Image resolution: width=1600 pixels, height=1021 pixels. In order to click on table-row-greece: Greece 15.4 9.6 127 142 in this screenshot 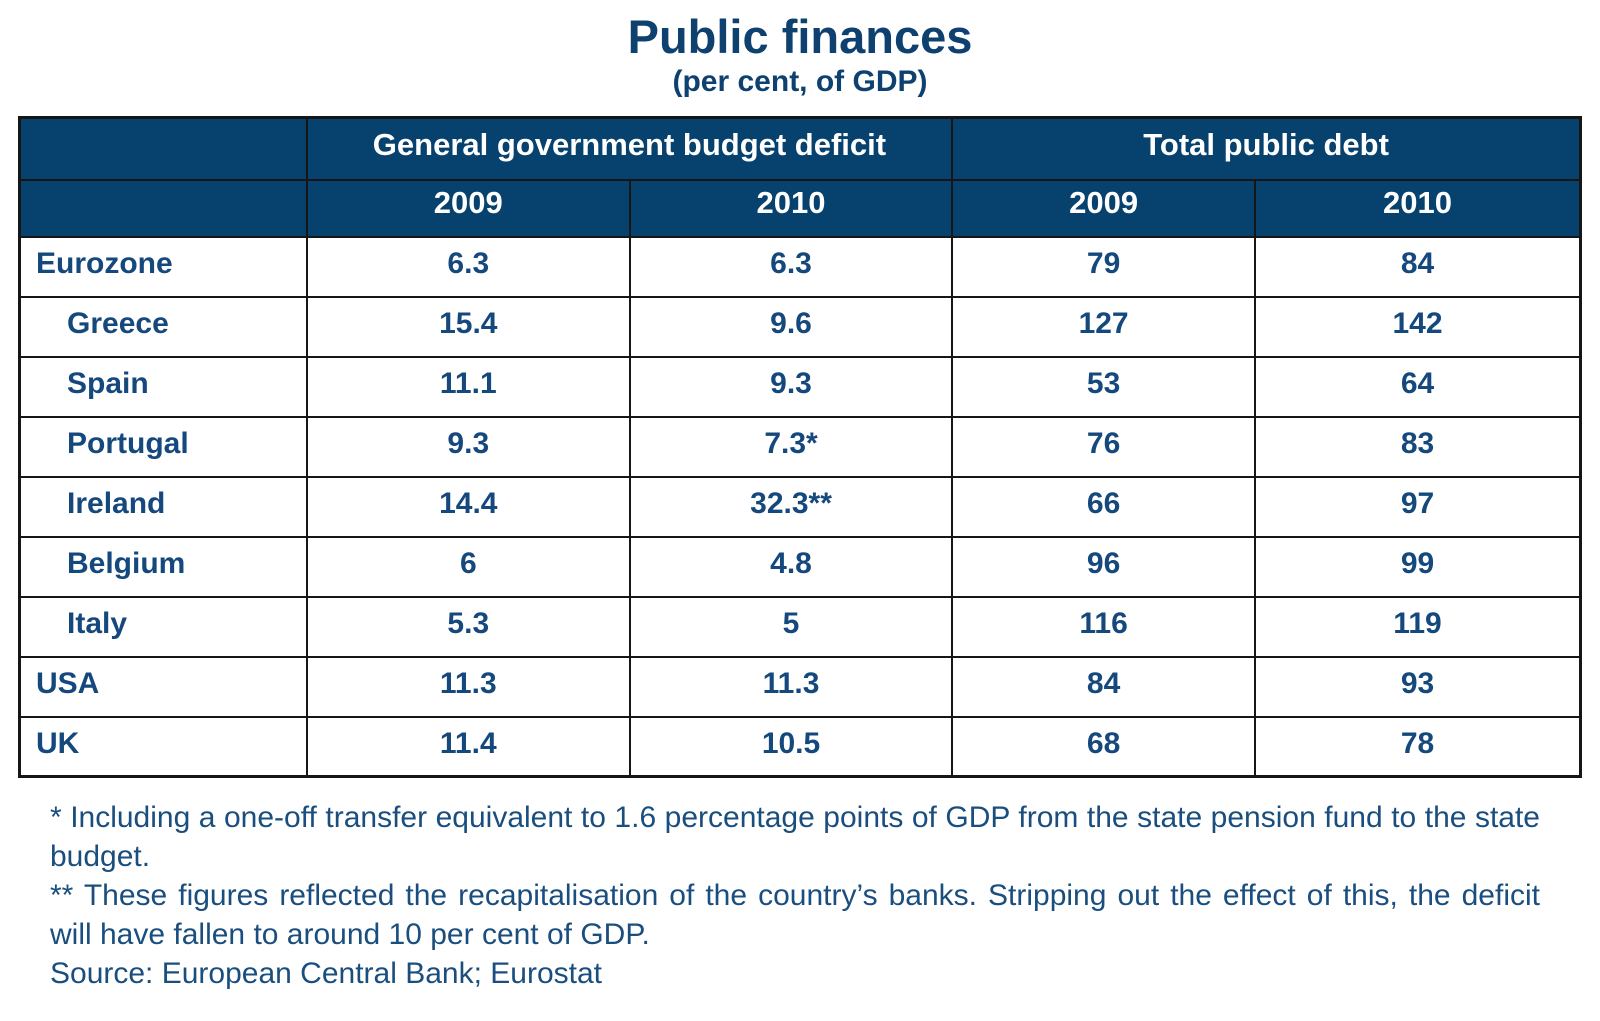, I will do `click(800, 326)`.